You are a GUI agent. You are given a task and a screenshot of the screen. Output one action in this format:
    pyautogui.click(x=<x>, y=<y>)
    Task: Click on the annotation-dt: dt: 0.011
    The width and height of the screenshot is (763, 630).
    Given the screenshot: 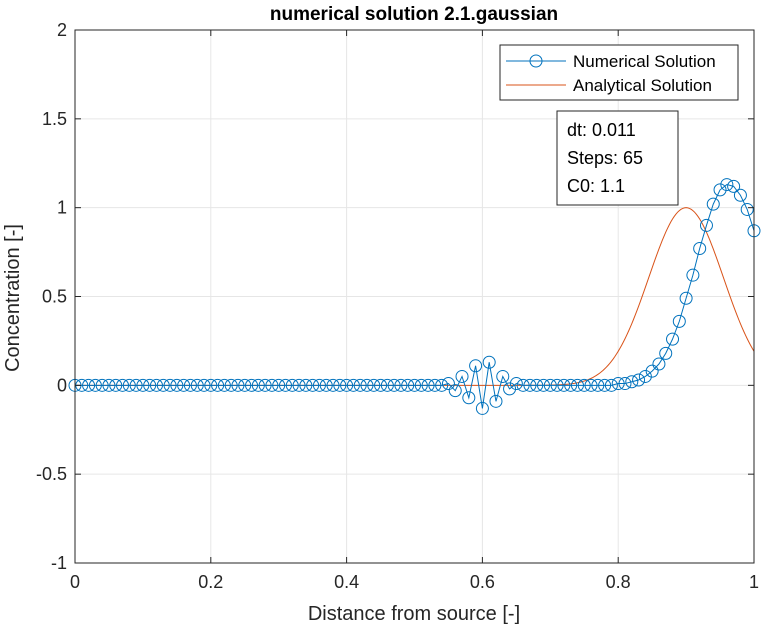 What is the action you would take?
    pyautogui.click(x=601, y=130)
    